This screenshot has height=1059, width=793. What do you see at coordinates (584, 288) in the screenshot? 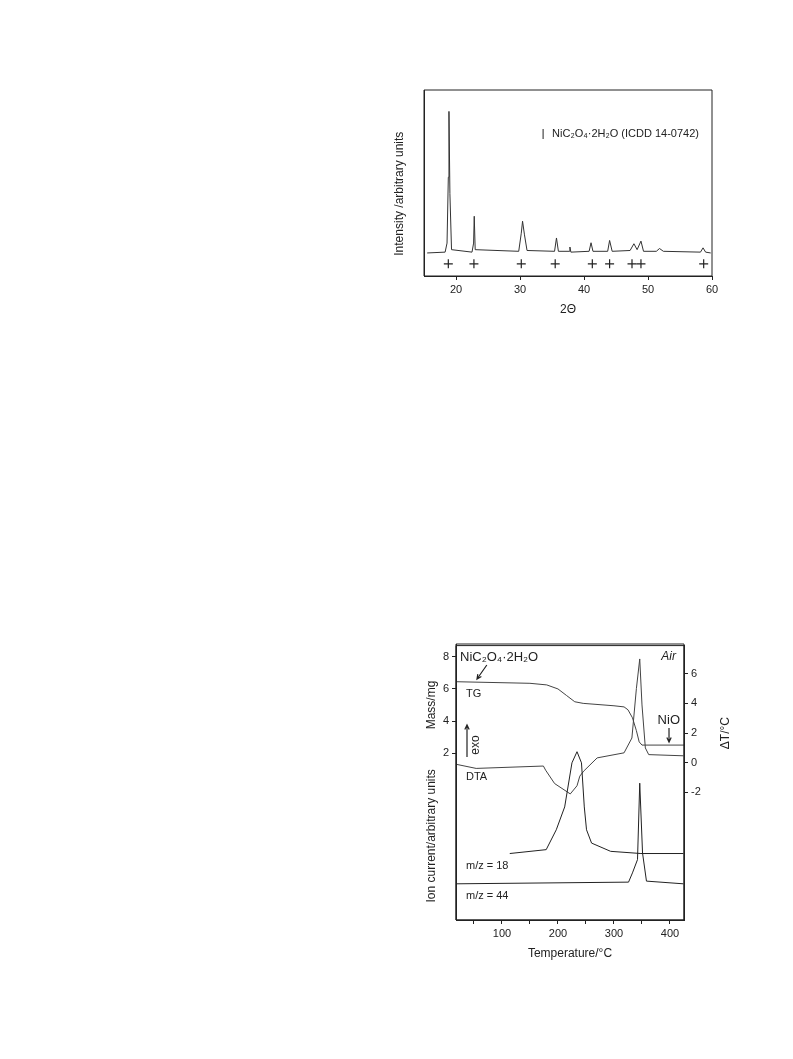
I see `x-tick-label: 40` at bounding box center [584, 288].